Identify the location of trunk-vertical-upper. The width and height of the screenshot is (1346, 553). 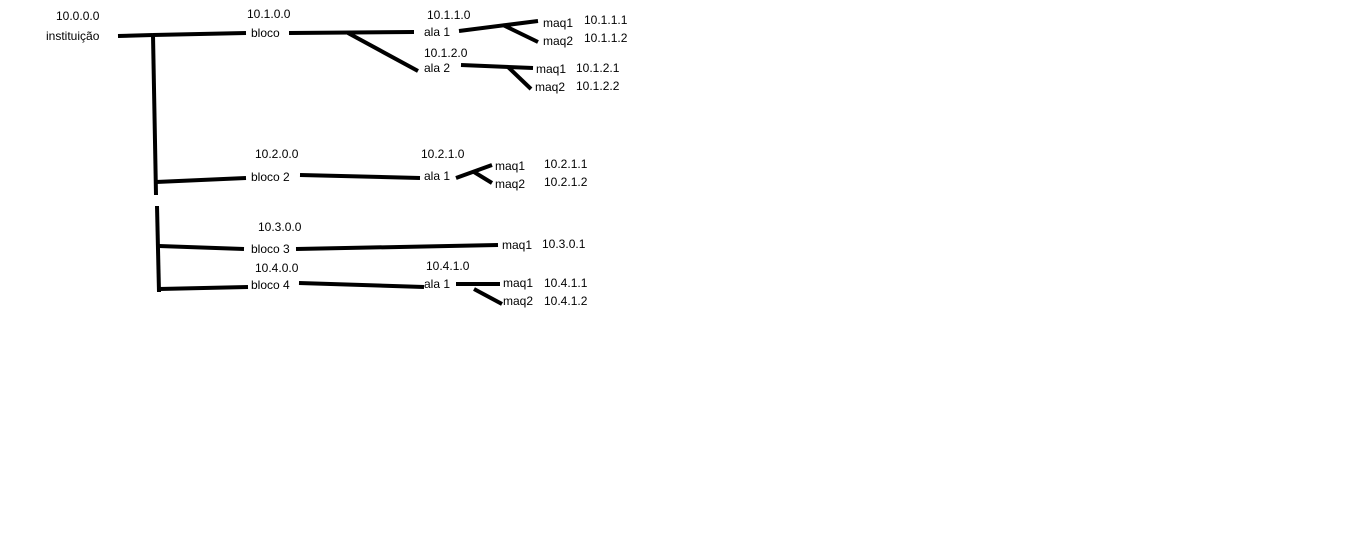
(154, 115).